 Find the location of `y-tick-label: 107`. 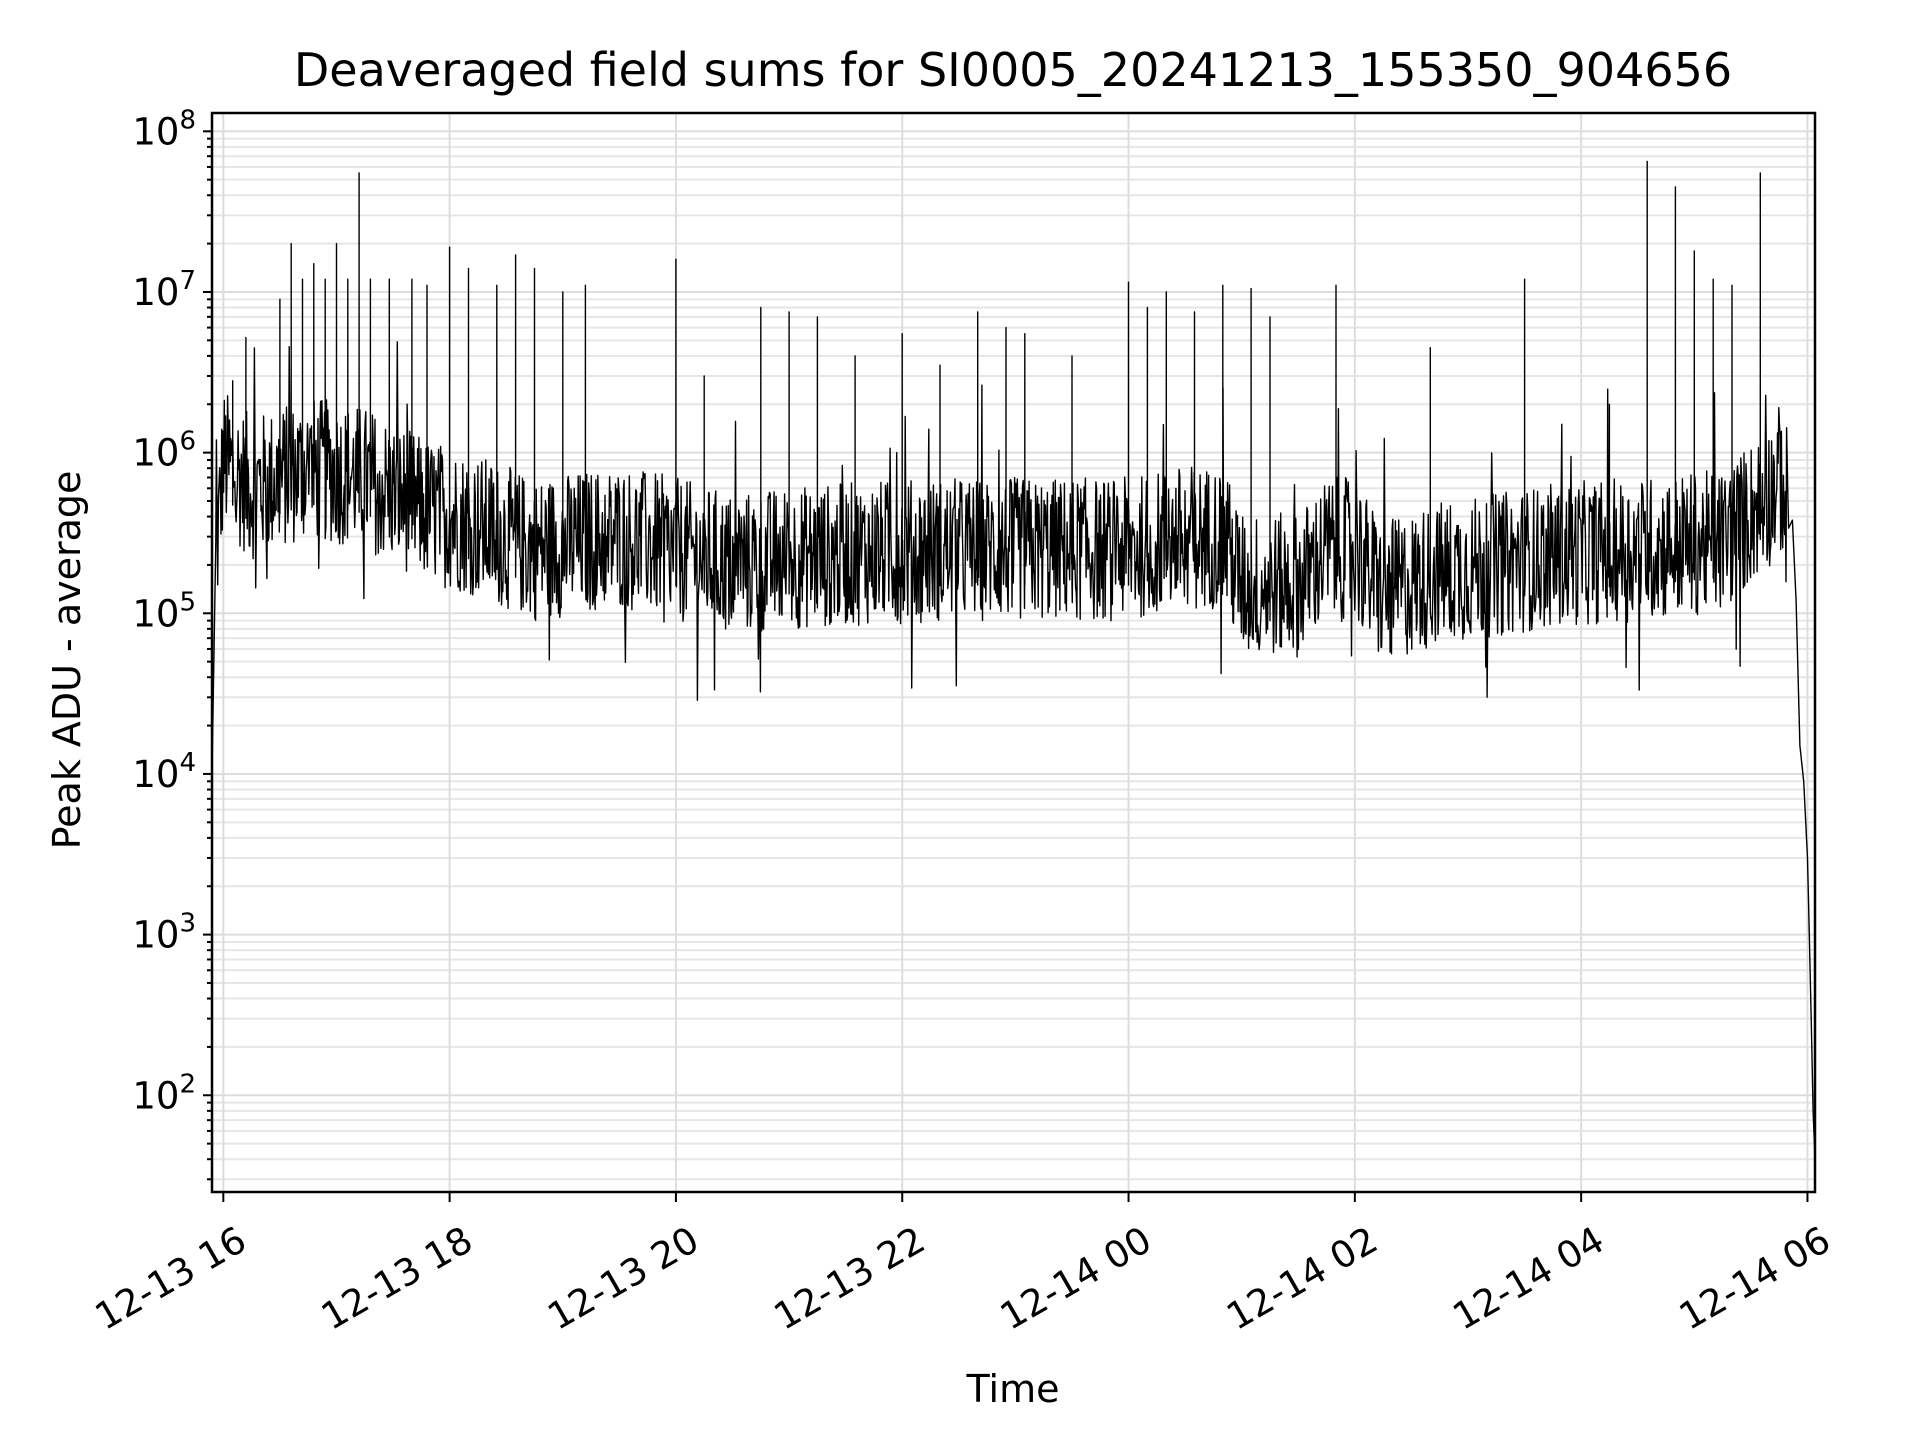

y-tick-label: 107 is located at coordinates (164, 290).